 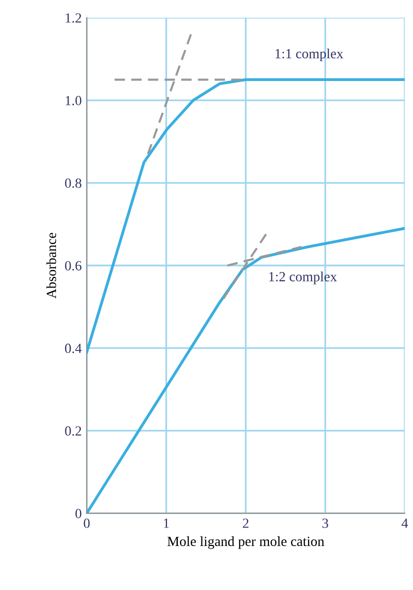 I want to click on y-tick-label: 1.2, so click(x=74, y=18).